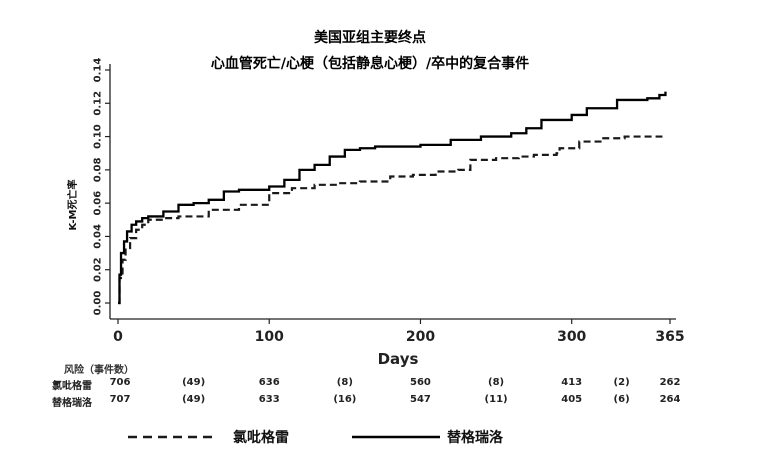 This screenshot has height=476, width=759. I want to click on risk-cell: 413, so click(572, 382).